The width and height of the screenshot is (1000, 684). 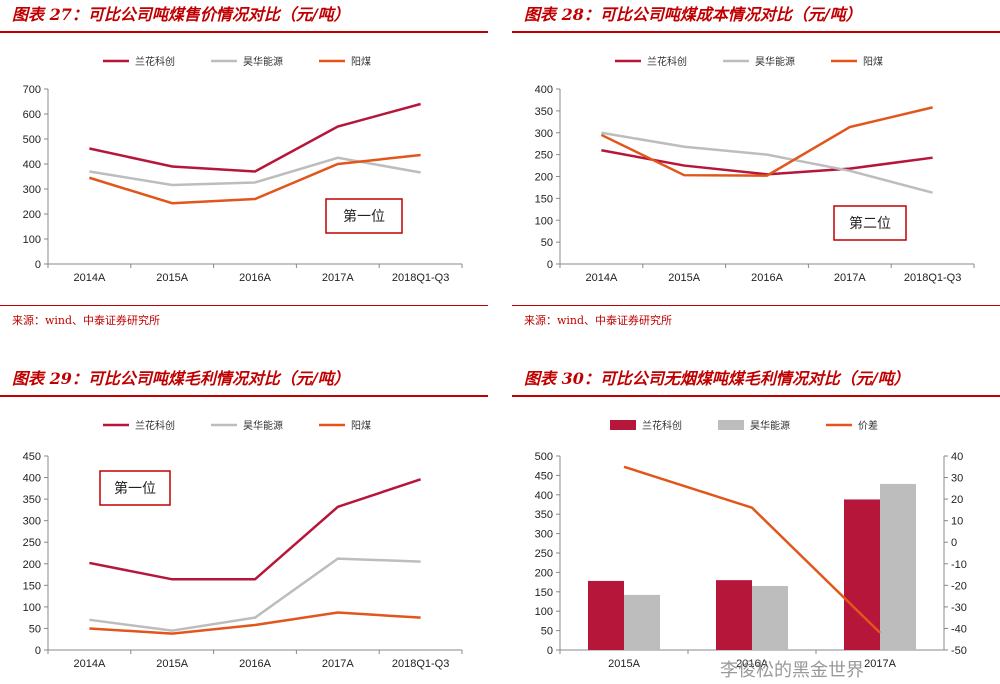 I want to click on annotation-label: 第二位, so click(x=870, y=223).